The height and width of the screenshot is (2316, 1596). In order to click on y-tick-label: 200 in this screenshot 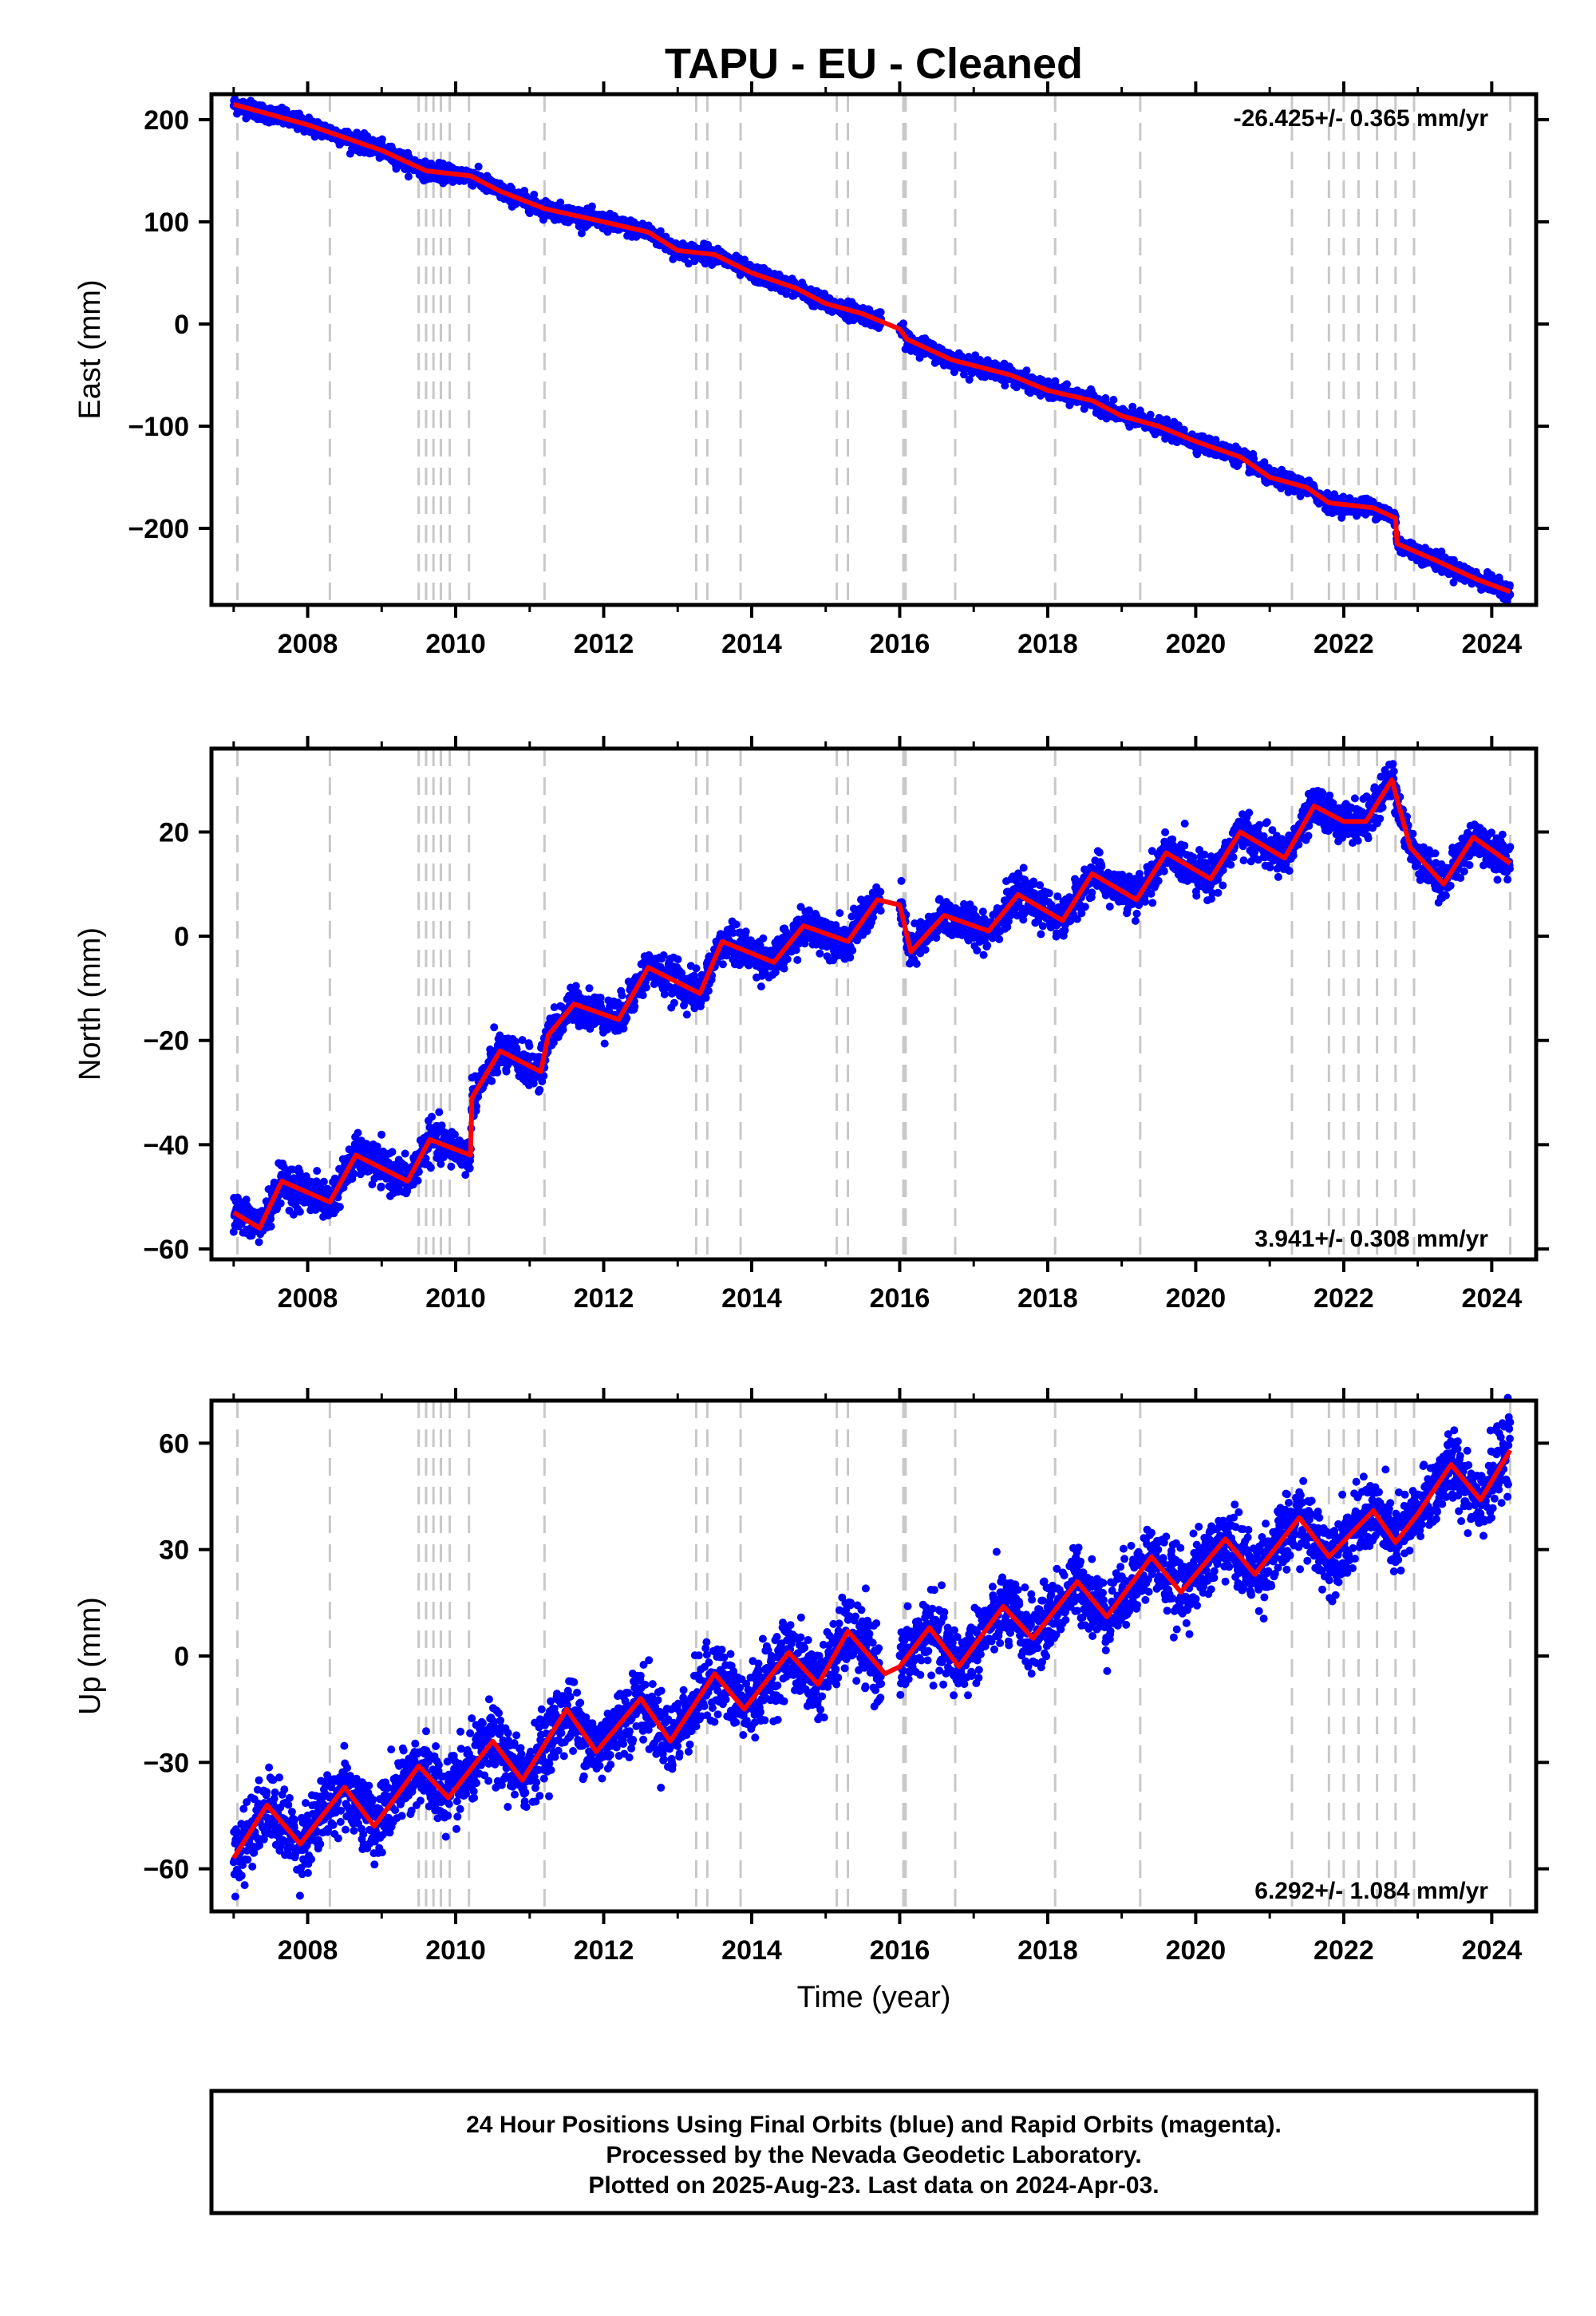, I will do `click(166, 120)`.